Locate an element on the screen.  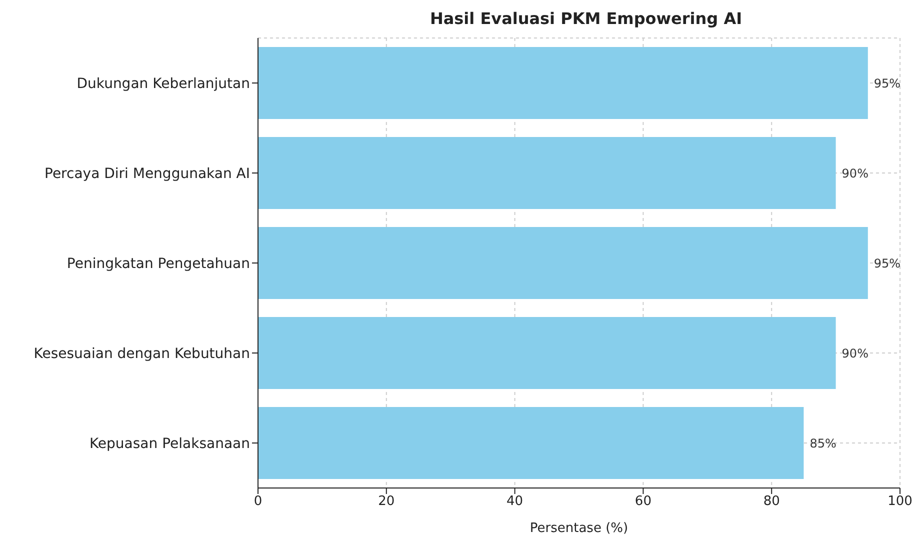
x-tick-label: 100 is located at coordinates (900, 502).